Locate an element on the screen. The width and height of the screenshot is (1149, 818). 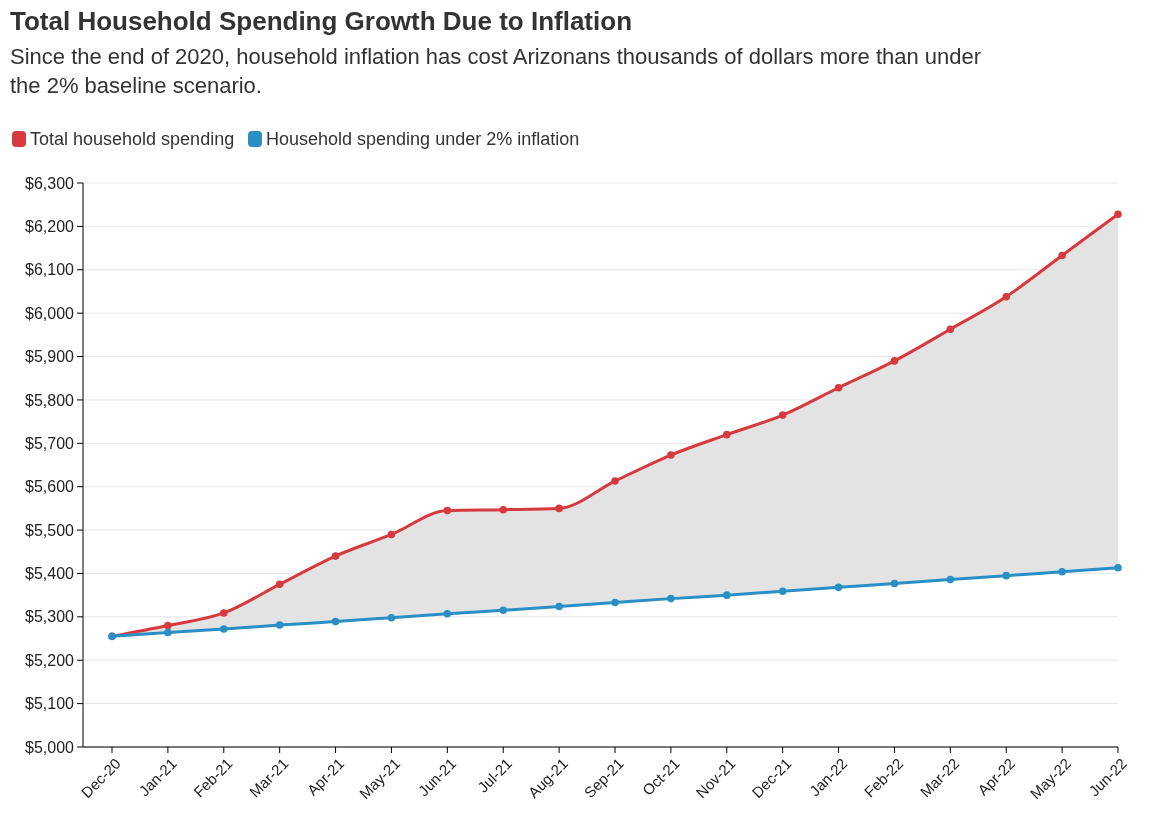
y-tick-label: $5,600 is located at coordinates (50, 487).